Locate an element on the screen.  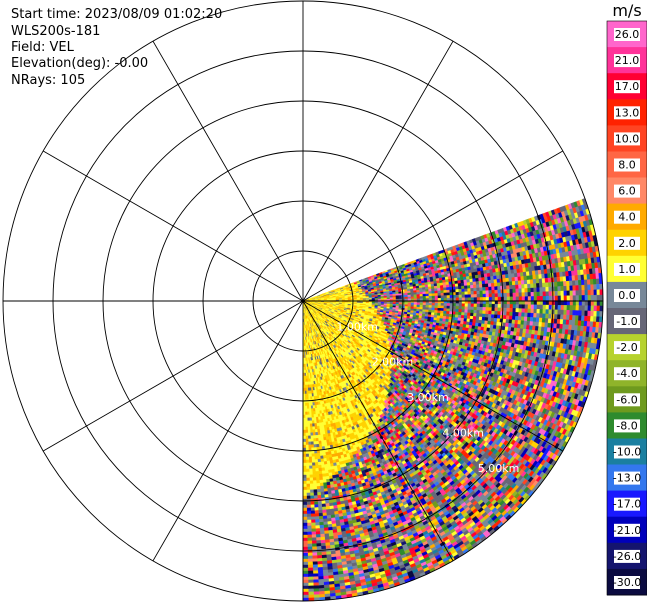
velocity-gate-2096 is located at coordinates (592, 308).